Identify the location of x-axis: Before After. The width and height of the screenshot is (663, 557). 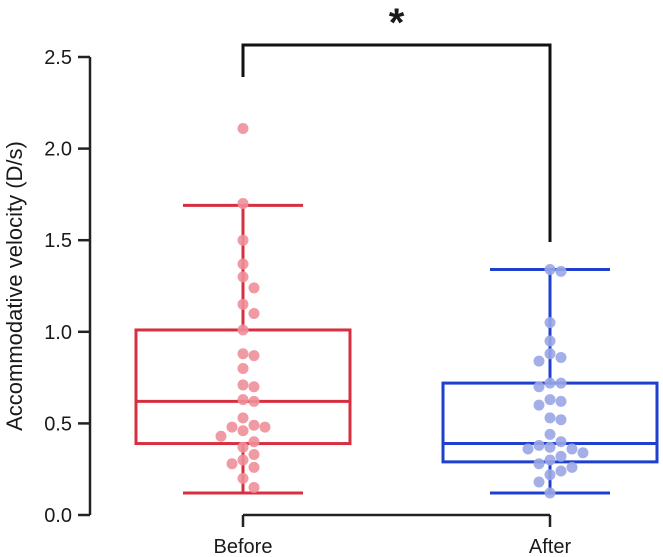
(393, 535).